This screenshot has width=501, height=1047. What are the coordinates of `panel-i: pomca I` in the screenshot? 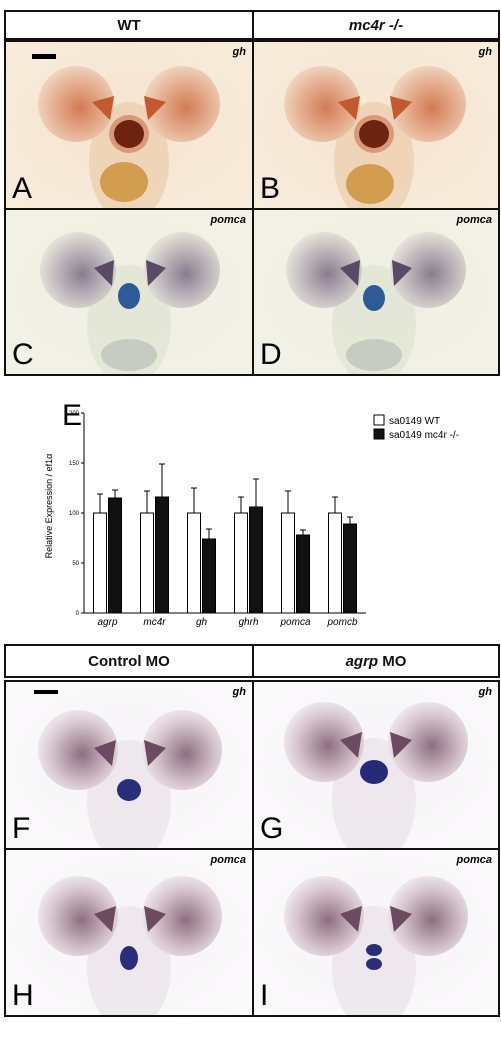 It's located at (376, 932).